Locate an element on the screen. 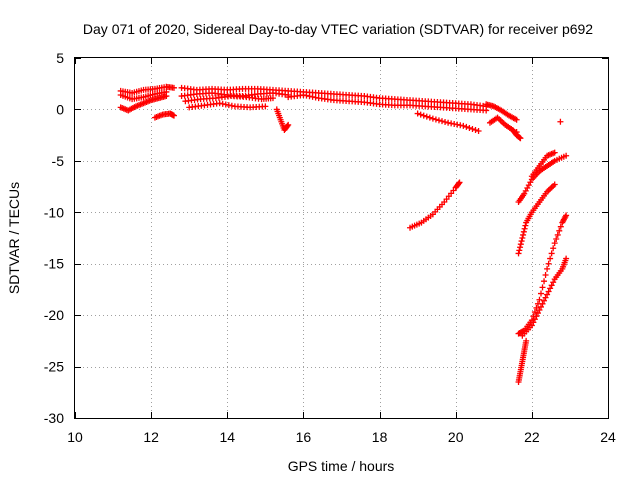 This screenshot has height=480, width=640. y-tick-labels: 5 0 -5 -10 -15 -20 -25 -30 is located at coordinates (54, 238).